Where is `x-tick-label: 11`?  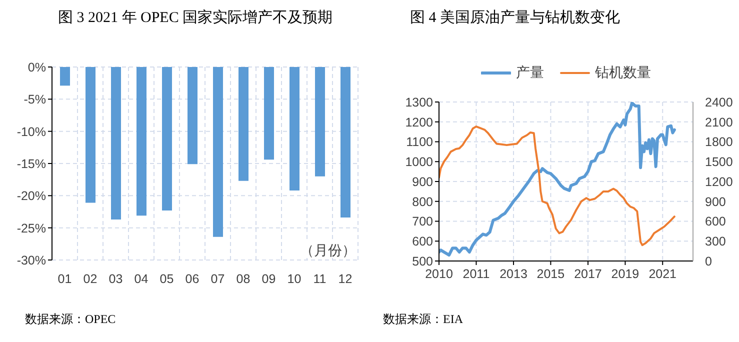
x-tick-label: 11 is located at coordinates (319, 279).